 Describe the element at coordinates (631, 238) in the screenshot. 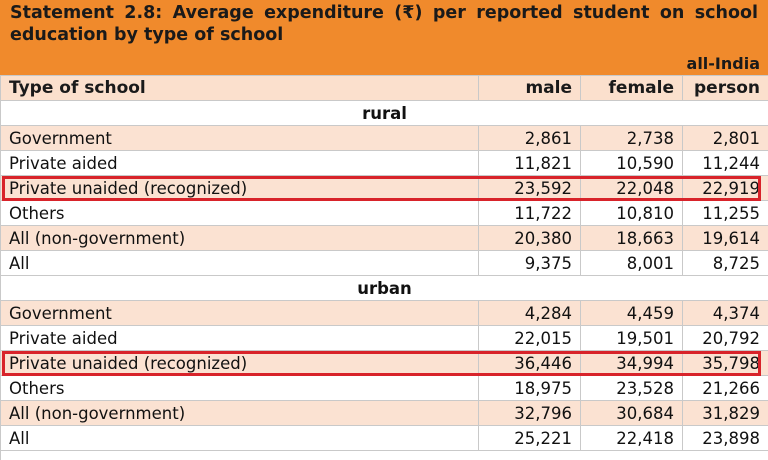

I see `cell-female: 18,663` at that location.